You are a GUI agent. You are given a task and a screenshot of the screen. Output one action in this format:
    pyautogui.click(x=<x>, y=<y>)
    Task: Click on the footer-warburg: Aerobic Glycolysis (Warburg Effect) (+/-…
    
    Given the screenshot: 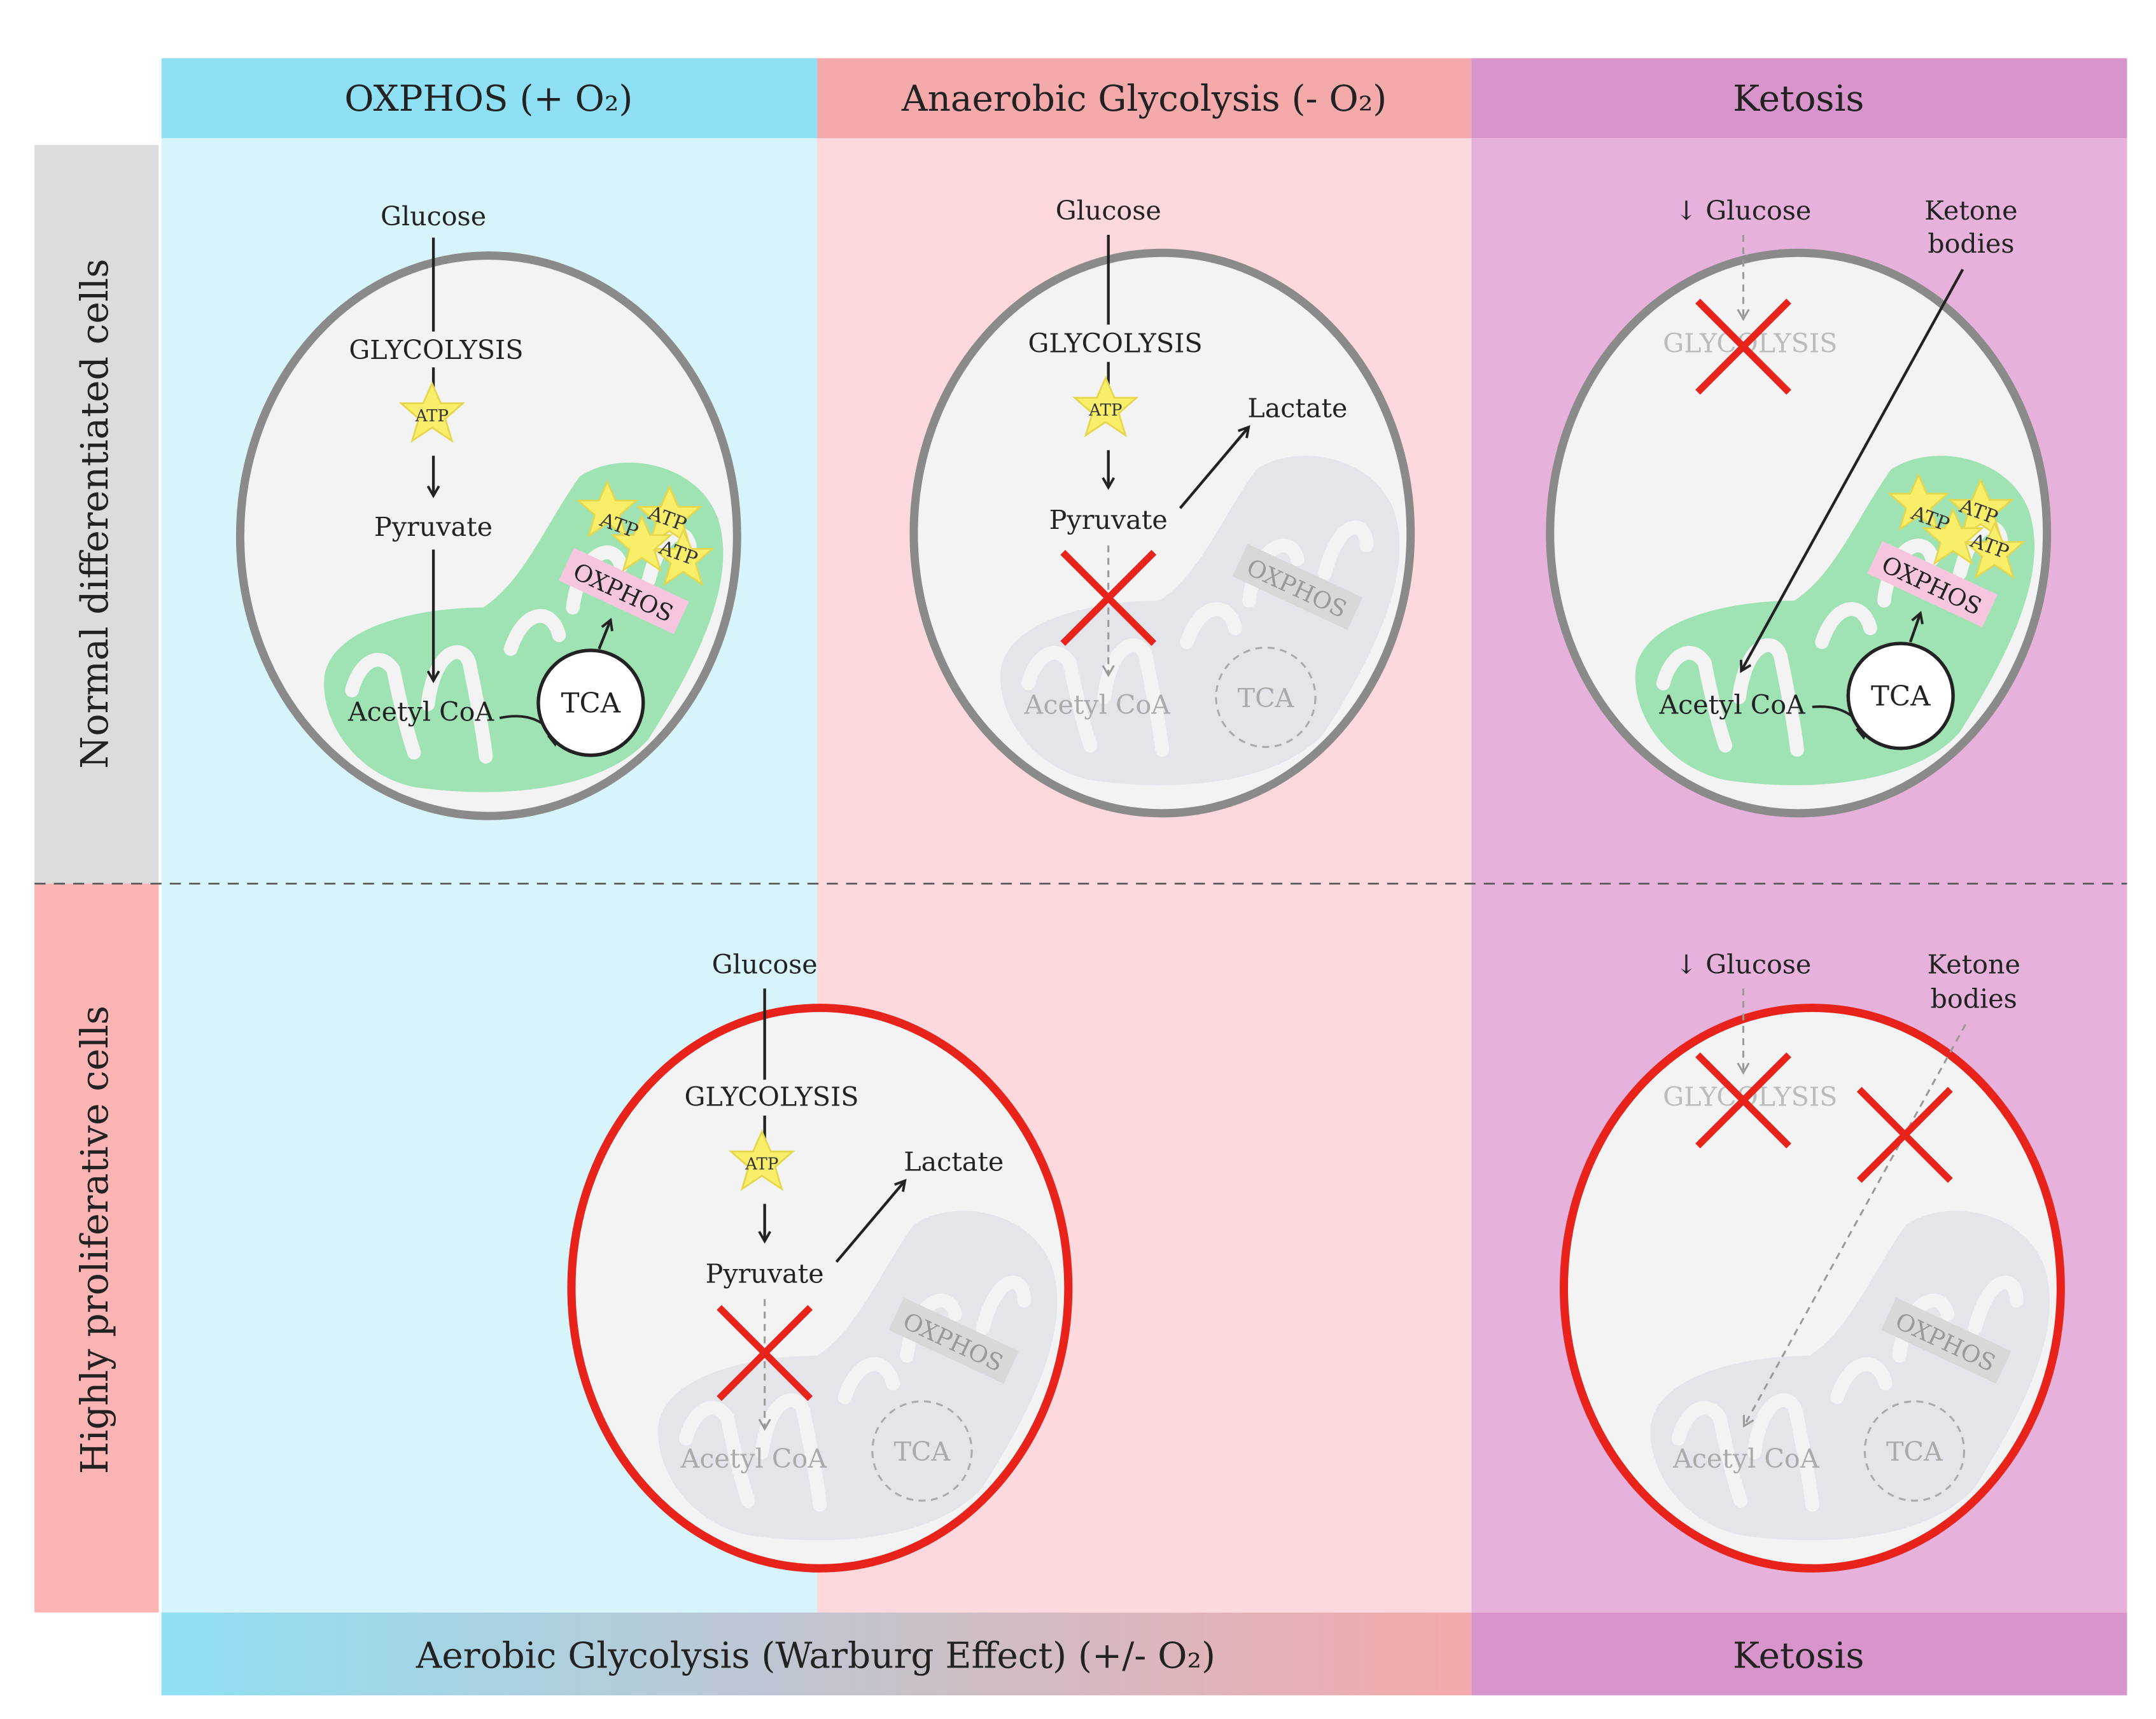 What is the action you would take?
    pyautogui.click(x=816, y=1654)
    